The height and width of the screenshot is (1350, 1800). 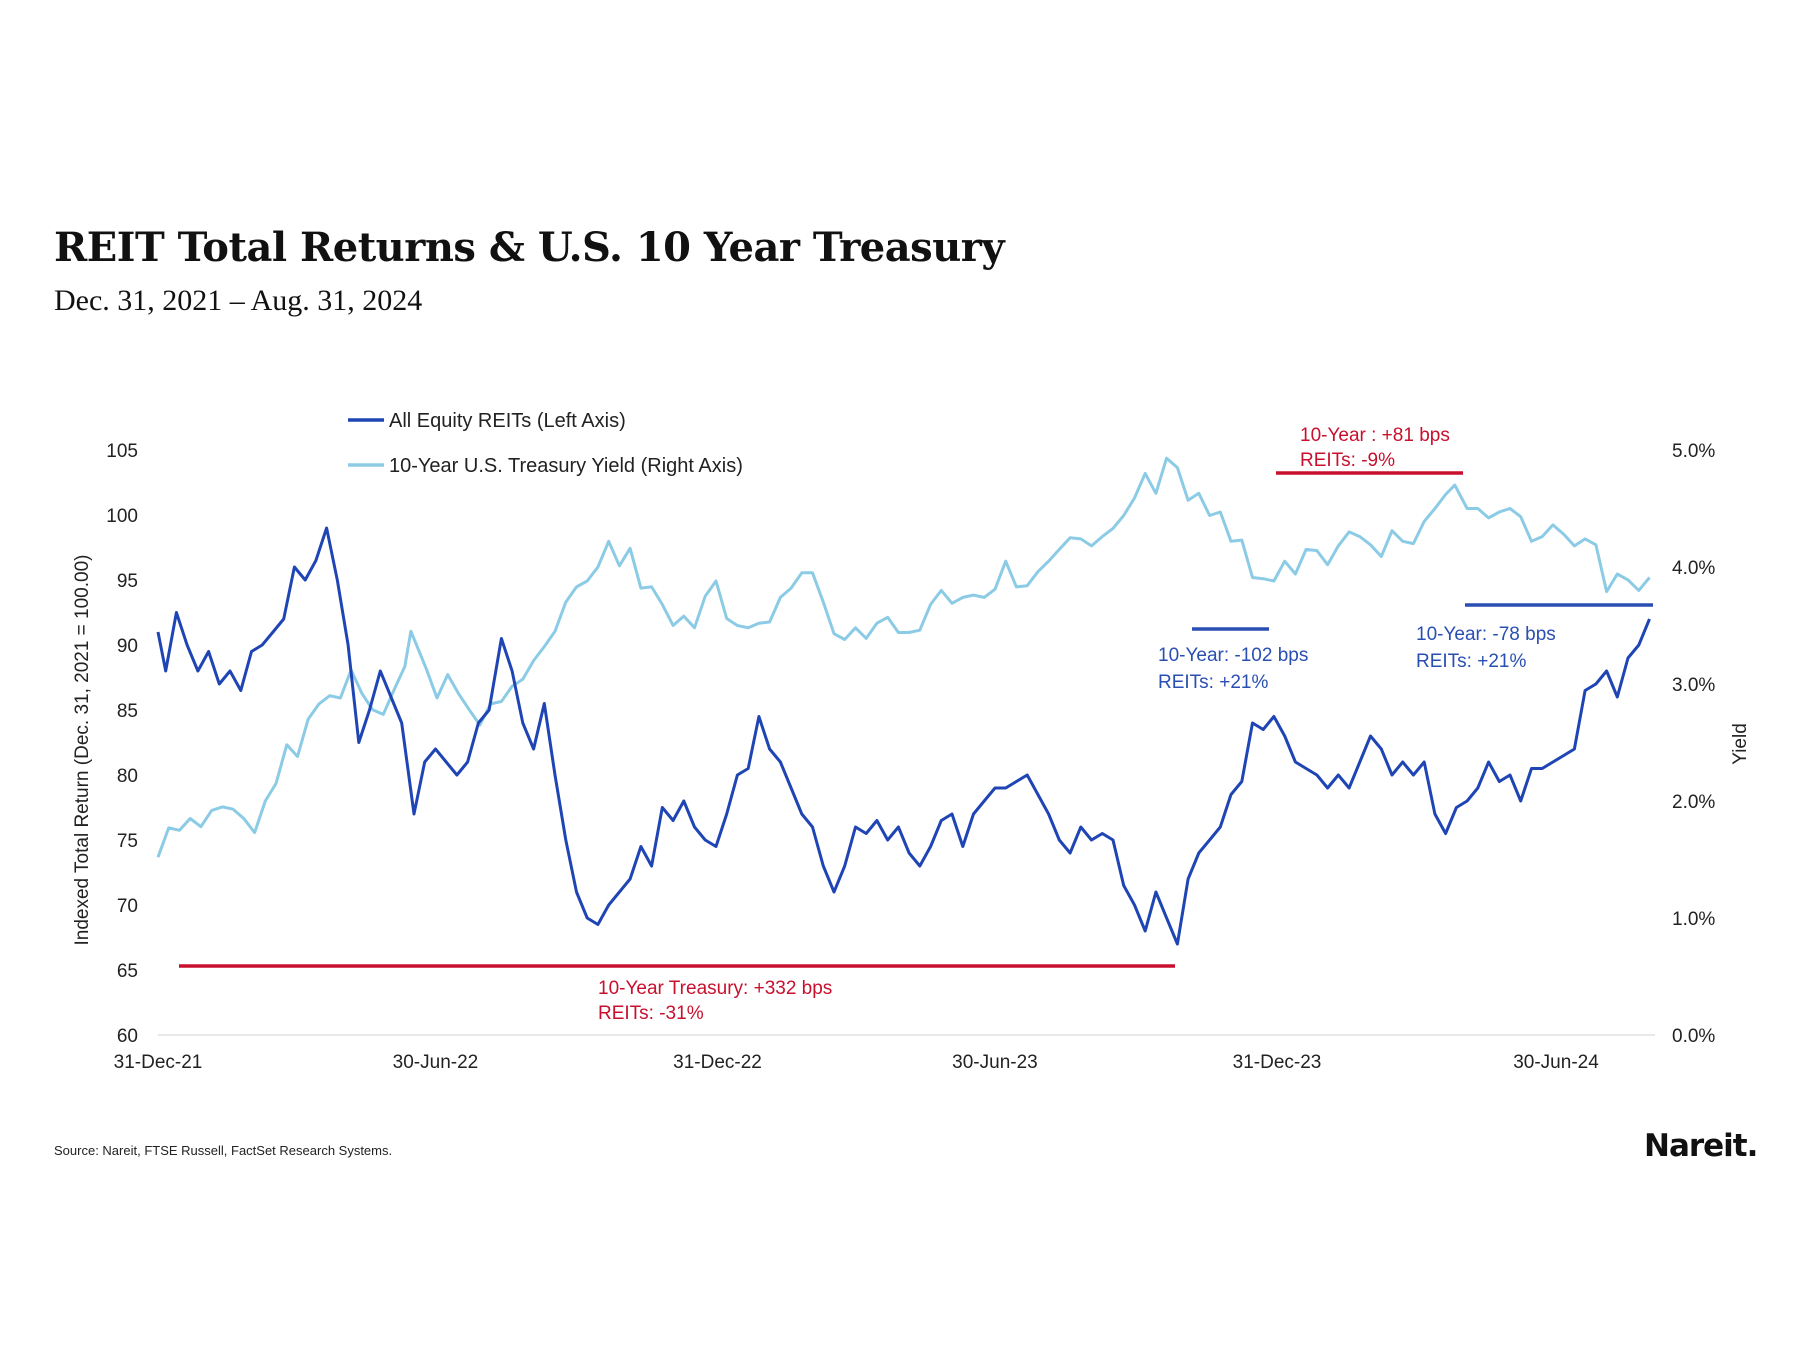 I want to click on annotation-period-two: 10-Year: -102 bps REITs: +21%, so click(x=1233, y=660).